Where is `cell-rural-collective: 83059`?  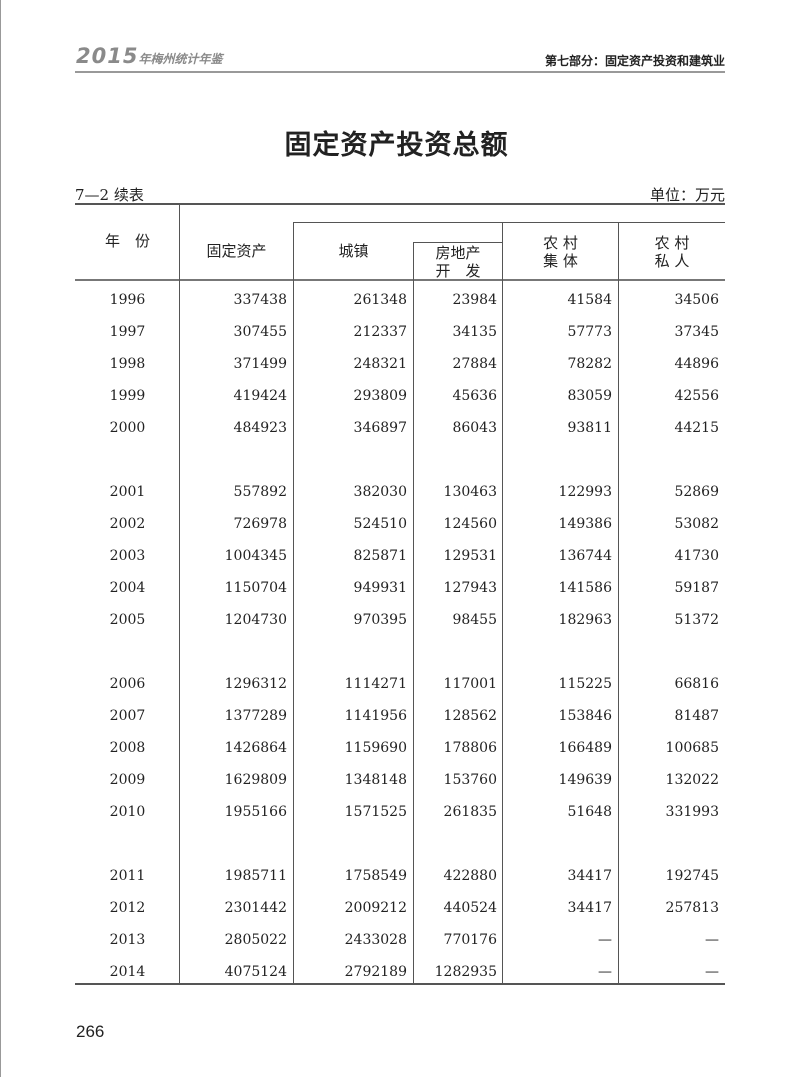 cell-rural-collective: 83059 is located at coordinates (589, 396).